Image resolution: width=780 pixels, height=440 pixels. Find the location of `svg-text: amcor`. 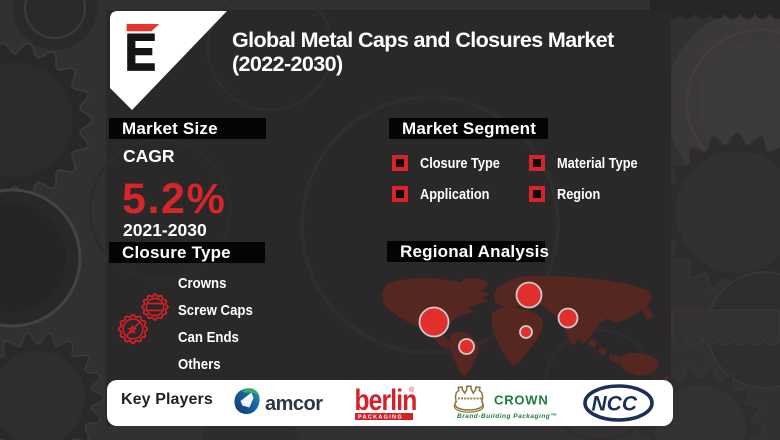

svg-text: amcor is located at coordinates (294, 404).